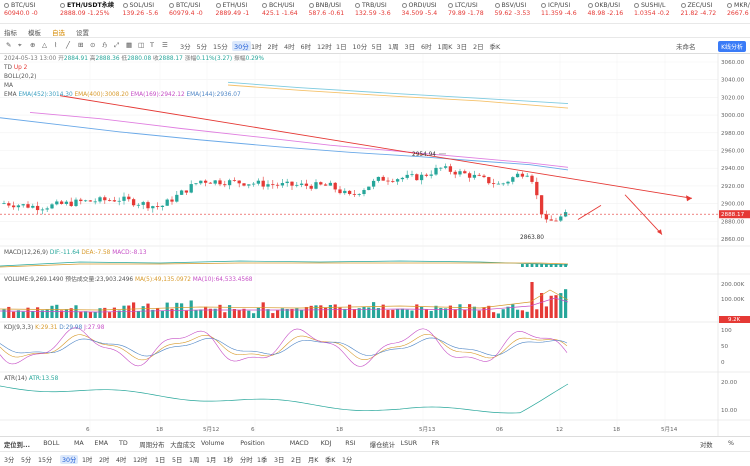  Describe the element at coordinates (273, 47) in the screenshot. I see `timeframe-button: 2时` at that location.